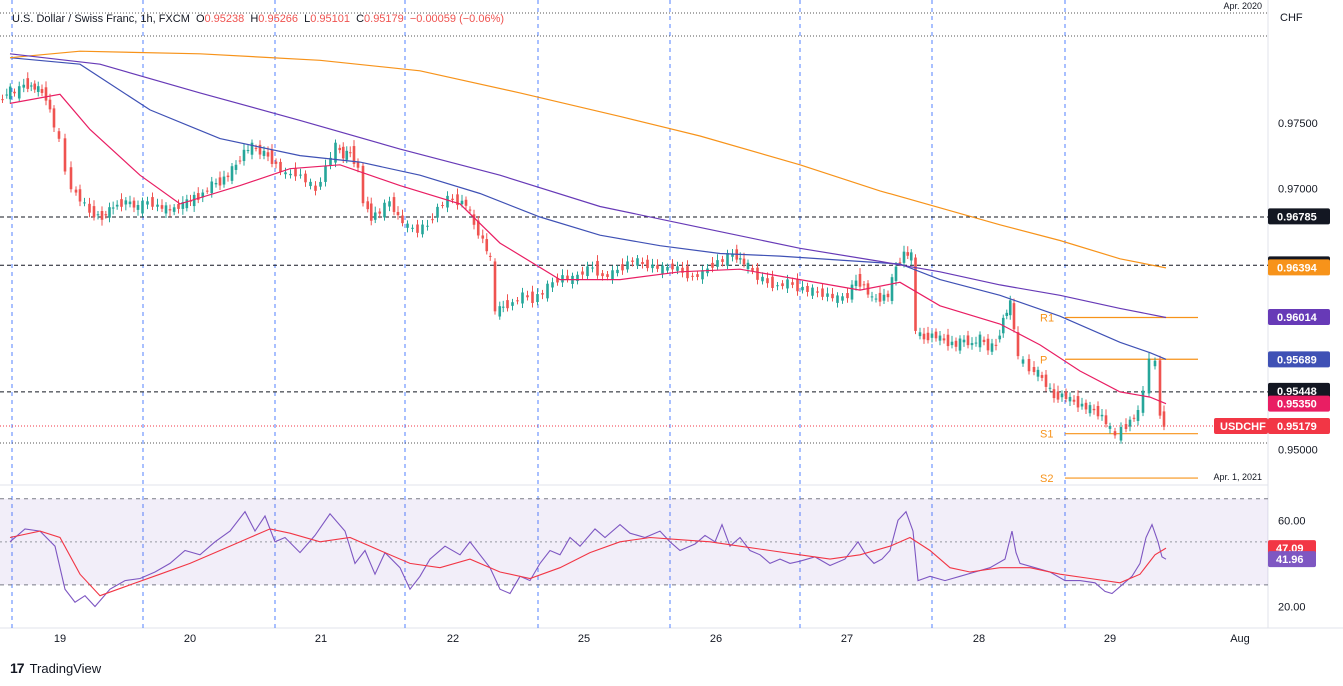 This screenshot has height=686, width=1343. What do you see at coordinates (55, 668) in the screenshot?
I see `brand: 17 TradingView` at bounding box center [55, 668].